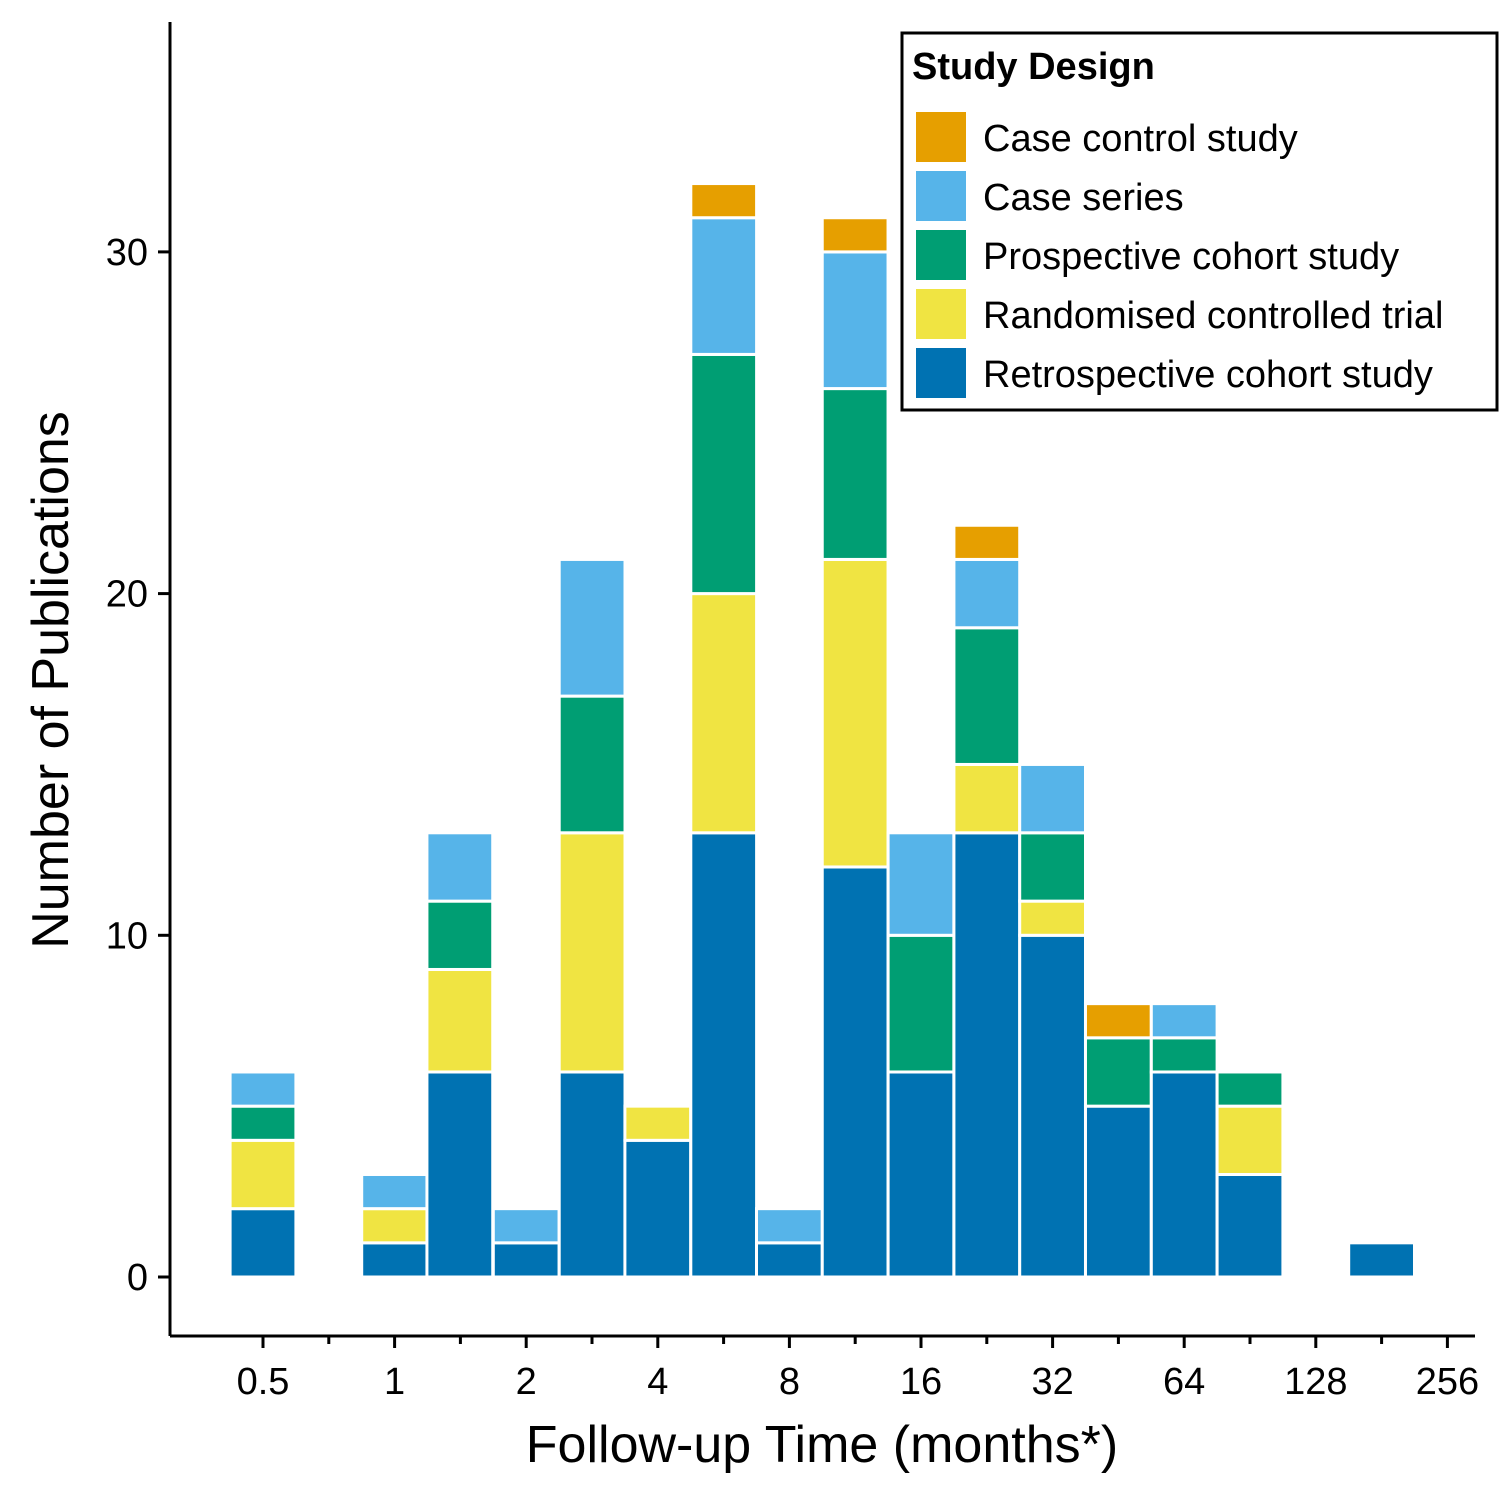 This screenshot has width=1500, height=1500. I want to click on legend-label-case-series: Case series, so click(1083, 198).